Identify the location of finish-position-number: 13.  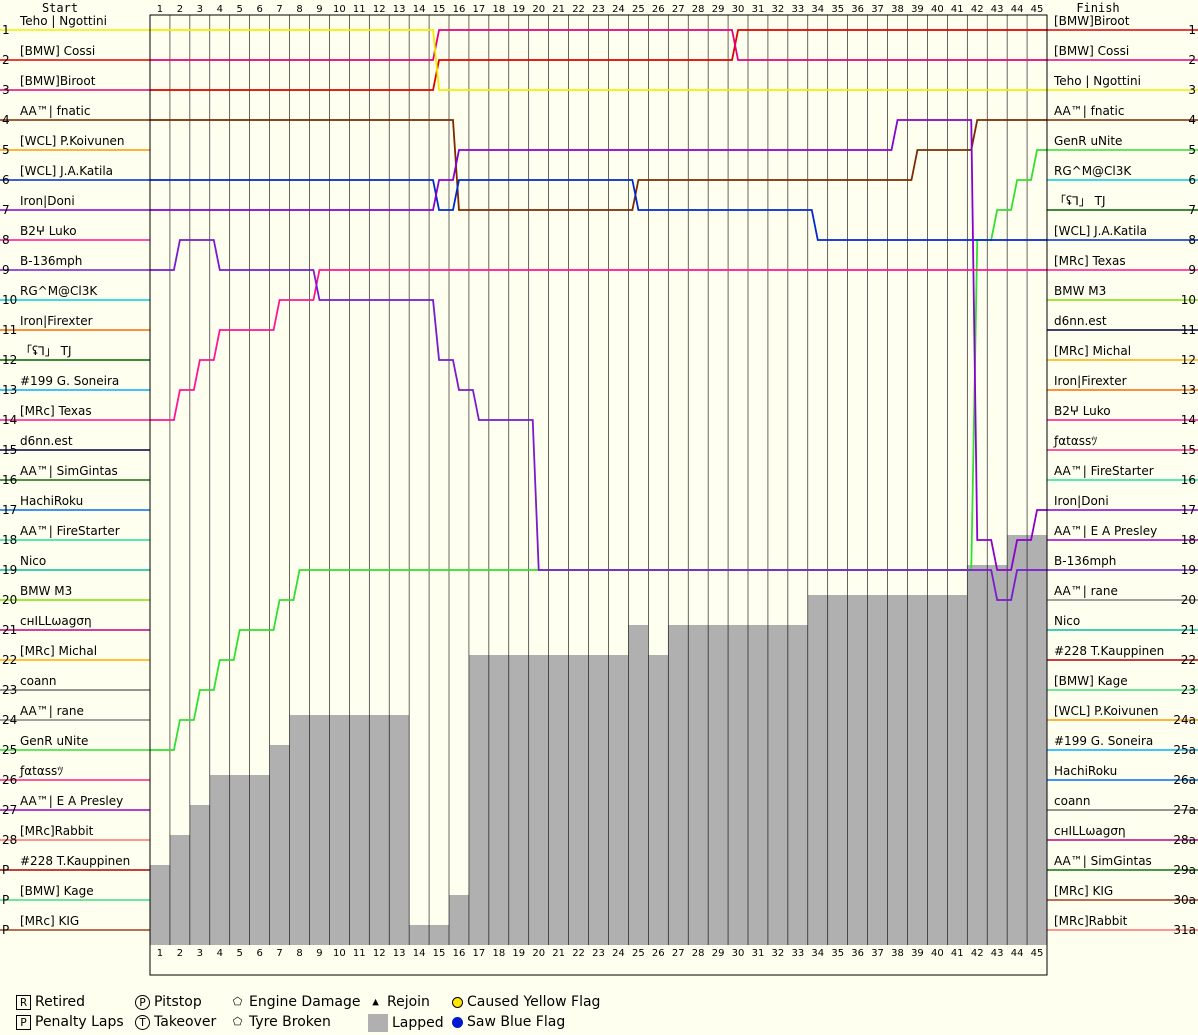
(1188, 390).